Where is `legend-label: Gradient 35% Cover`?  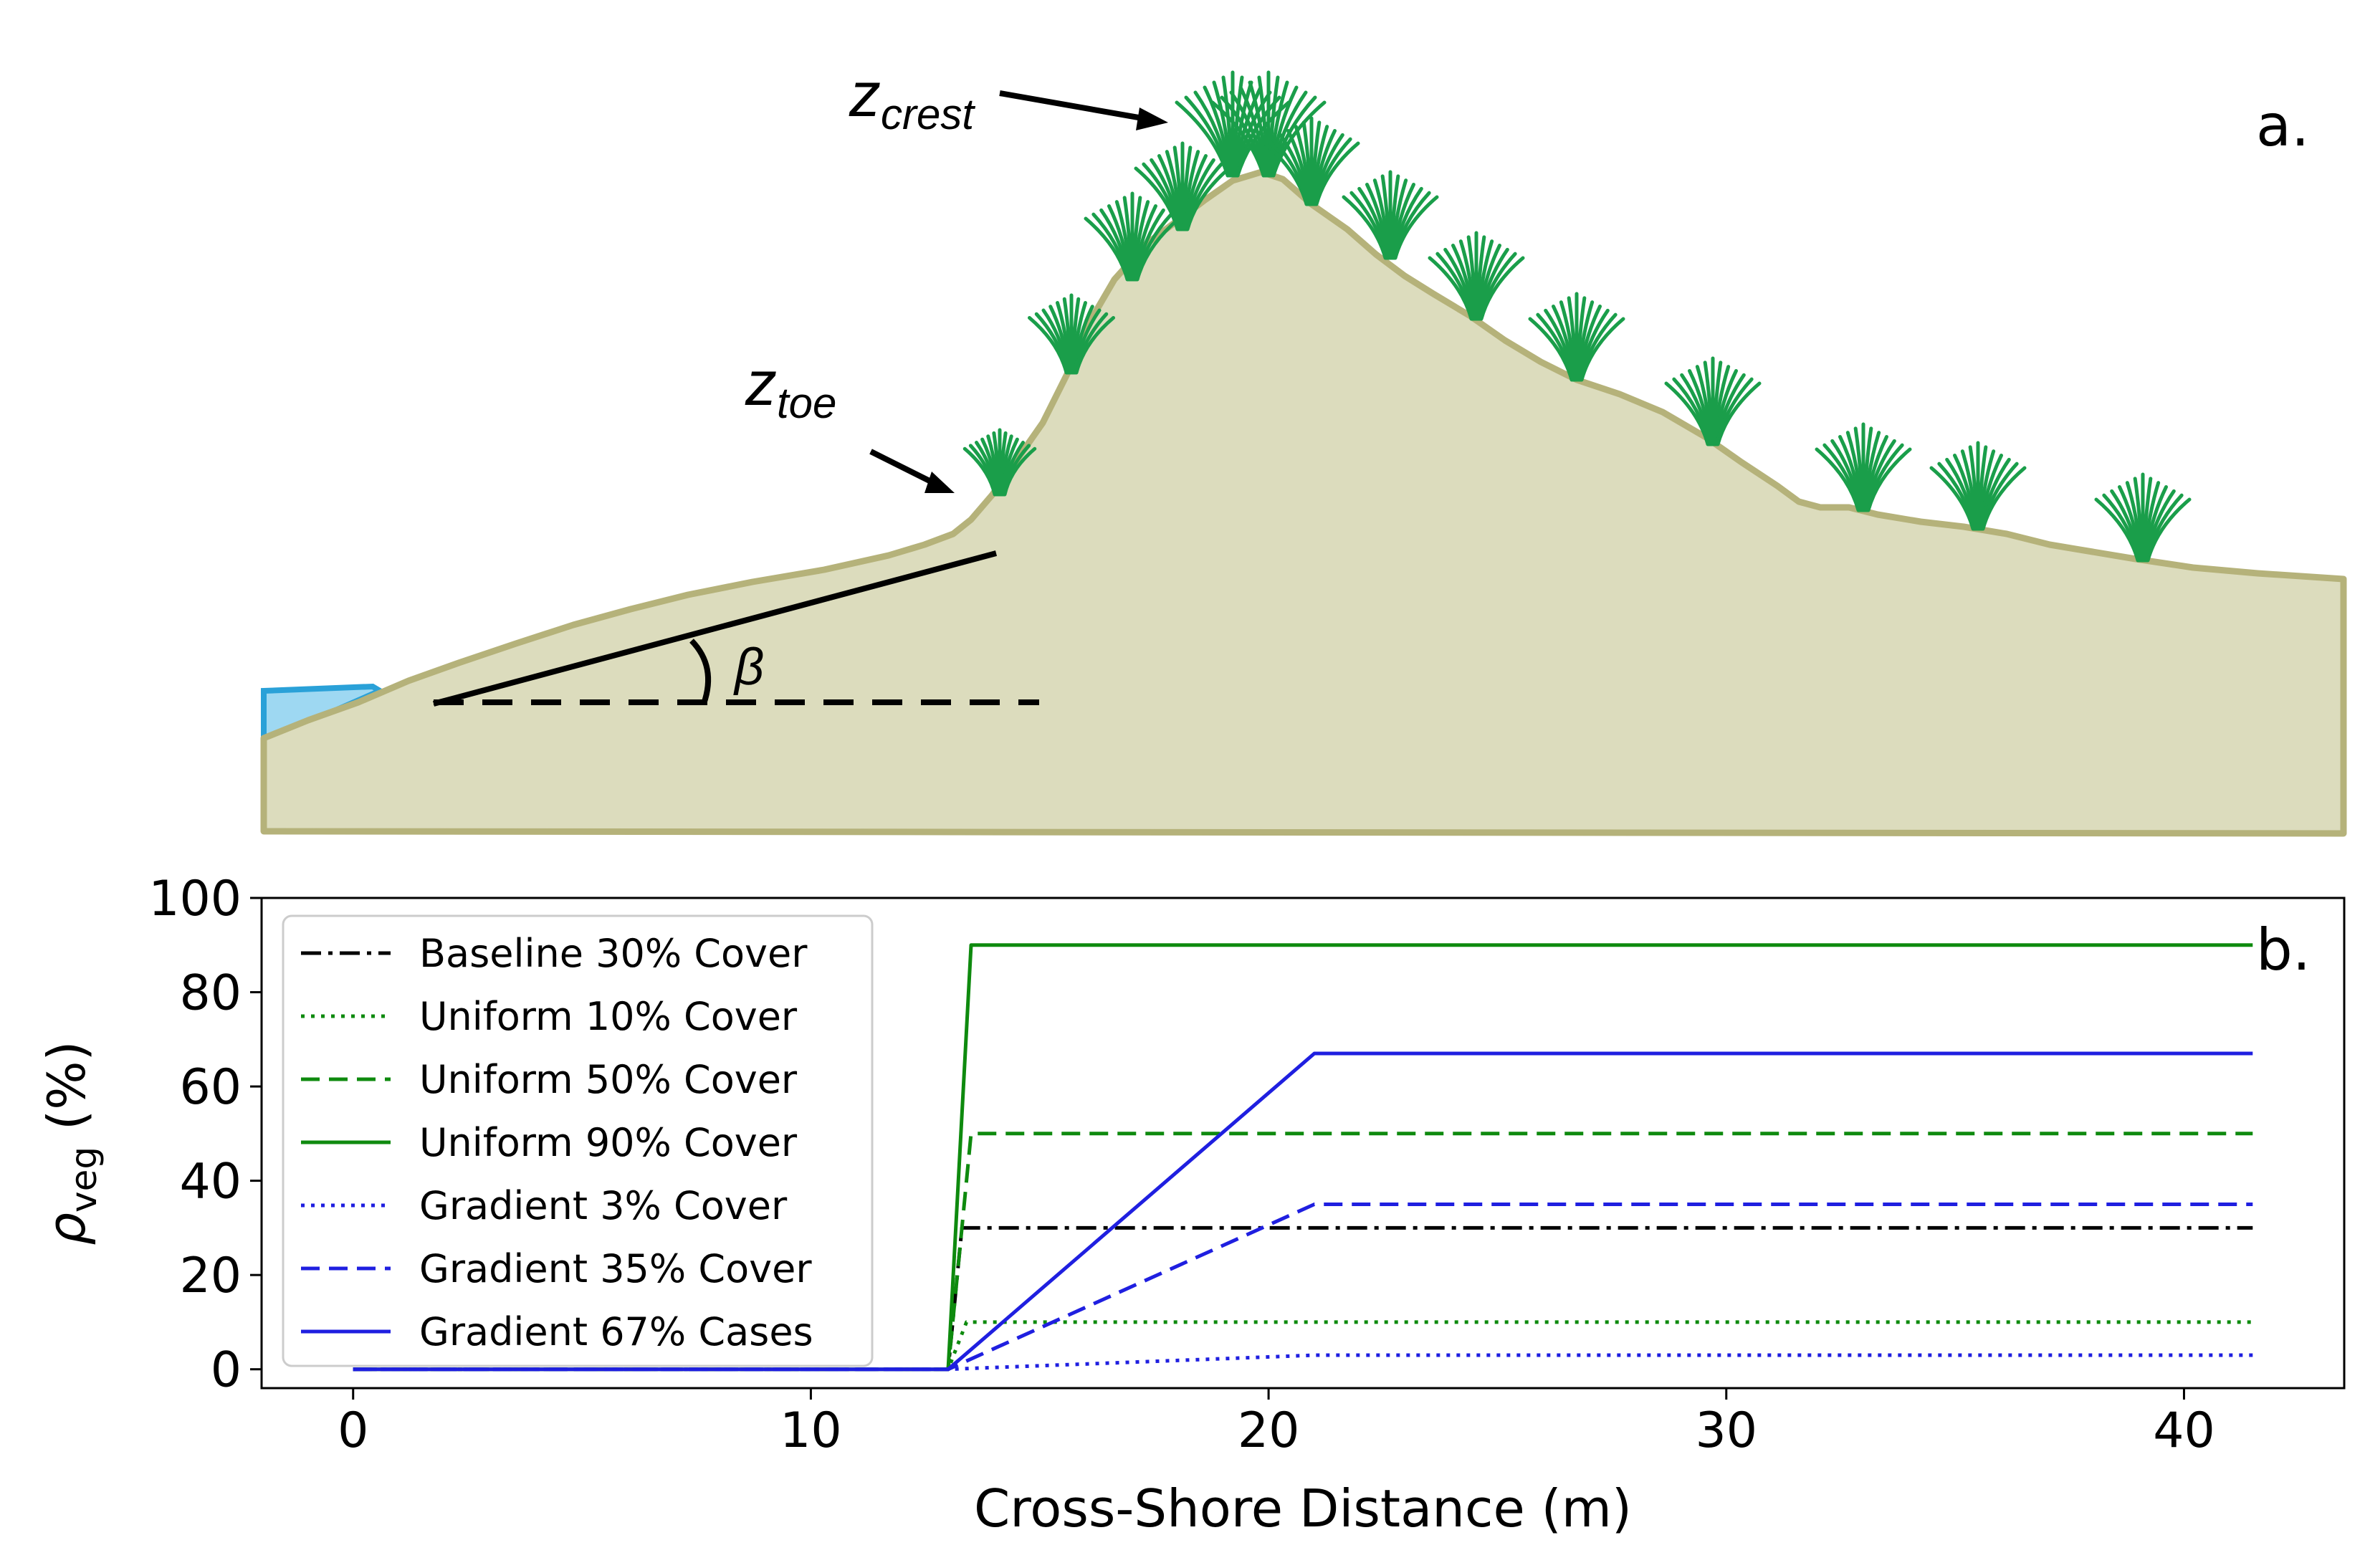
legend-label: Gradient 35% Cover is located at coordinates (615, 1269).